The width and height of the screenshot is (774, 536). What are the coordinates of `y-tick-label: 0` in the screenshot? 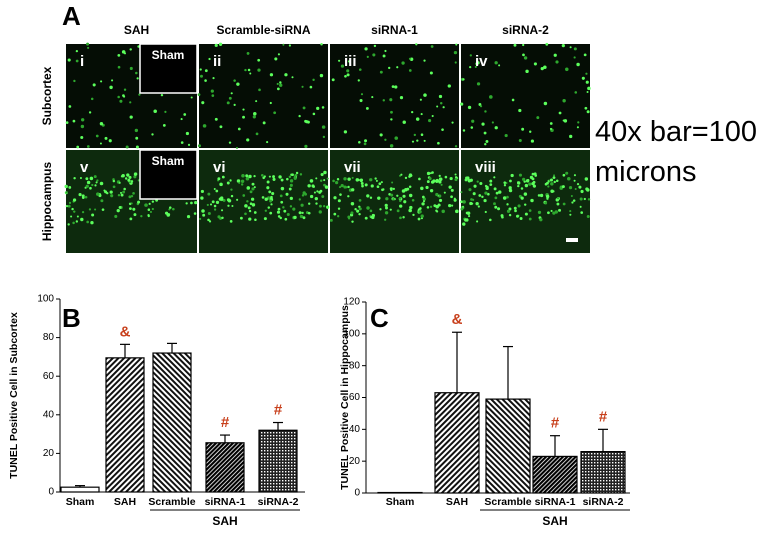 It's located at (51, 492).